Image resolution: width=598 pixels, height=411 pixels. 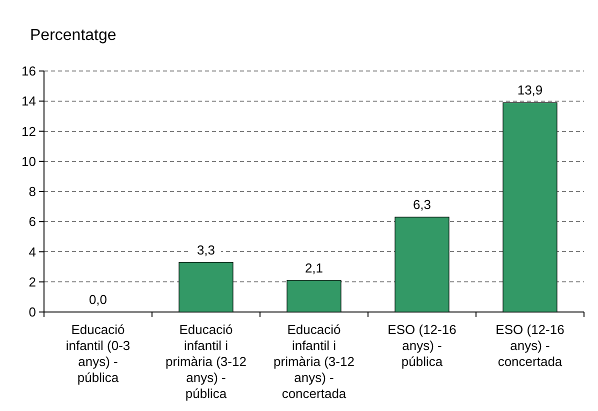 What do you see at coordinates (206, 250) in the screenshot?
I see `data-label: 3,3` at bounding box center [206, 250].